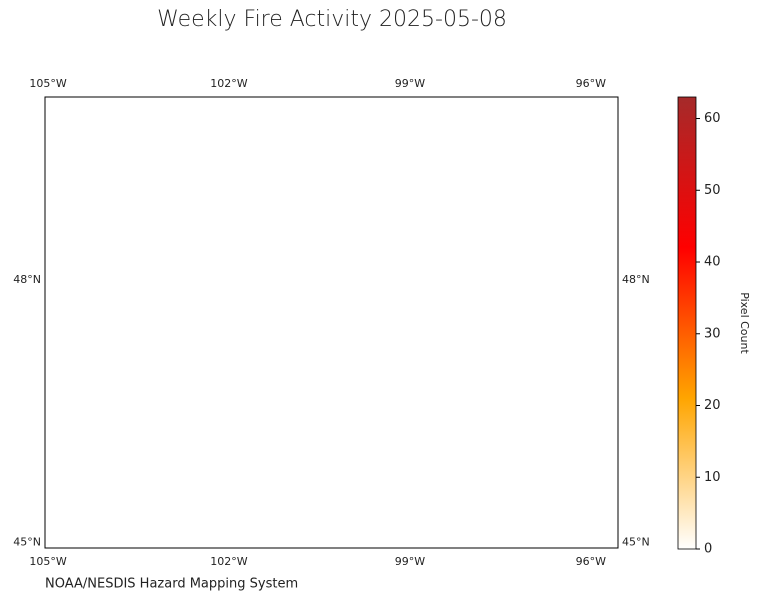  What do you see at coordinates (712, 118) in the screenshot?
I see `colorbar-tick-label: 60` at bounding box center [712, 118].